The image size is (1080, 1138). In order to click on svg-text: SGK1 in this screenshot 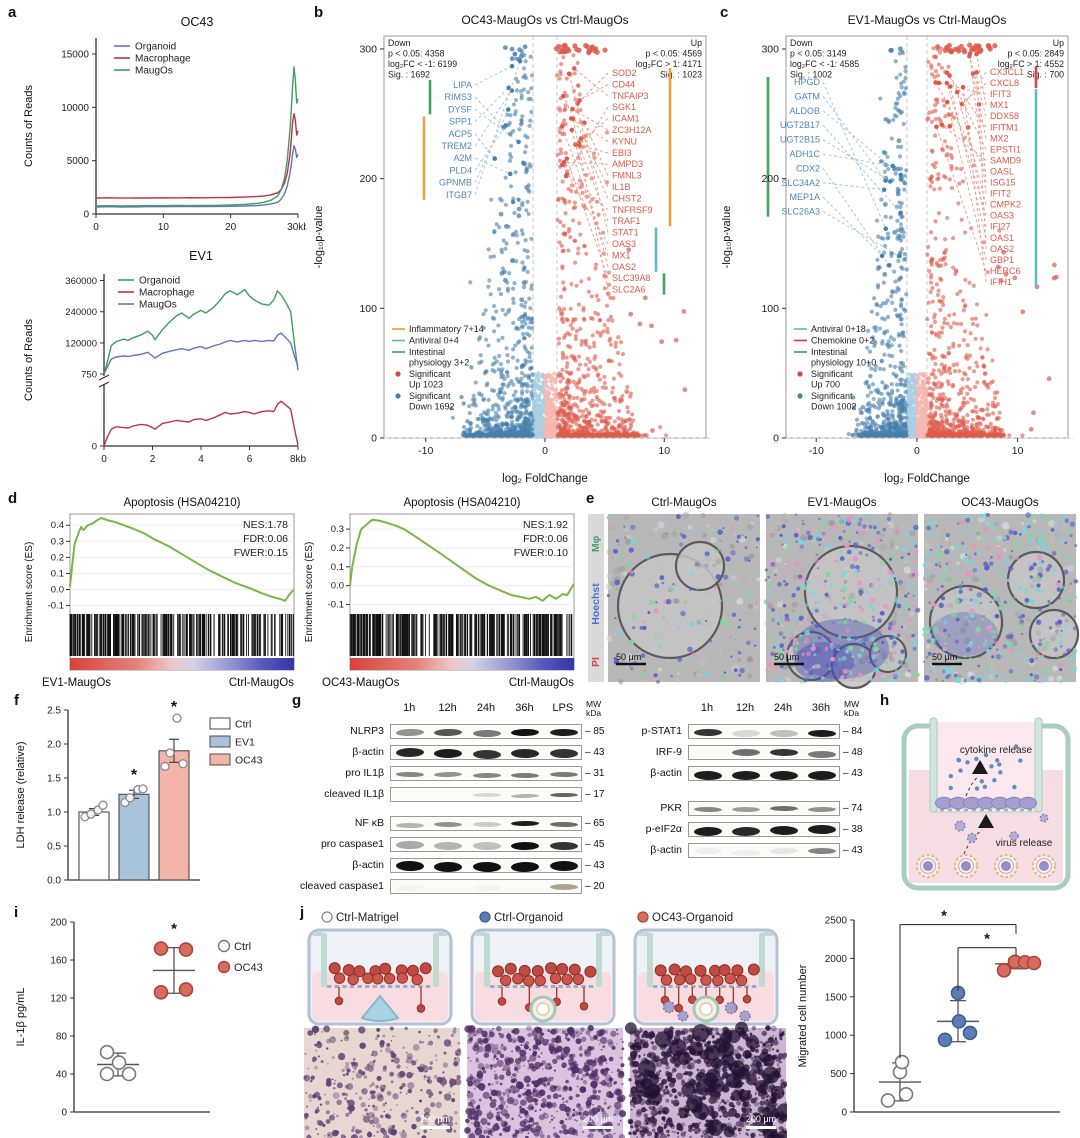, I will do `click(624, 107)`.